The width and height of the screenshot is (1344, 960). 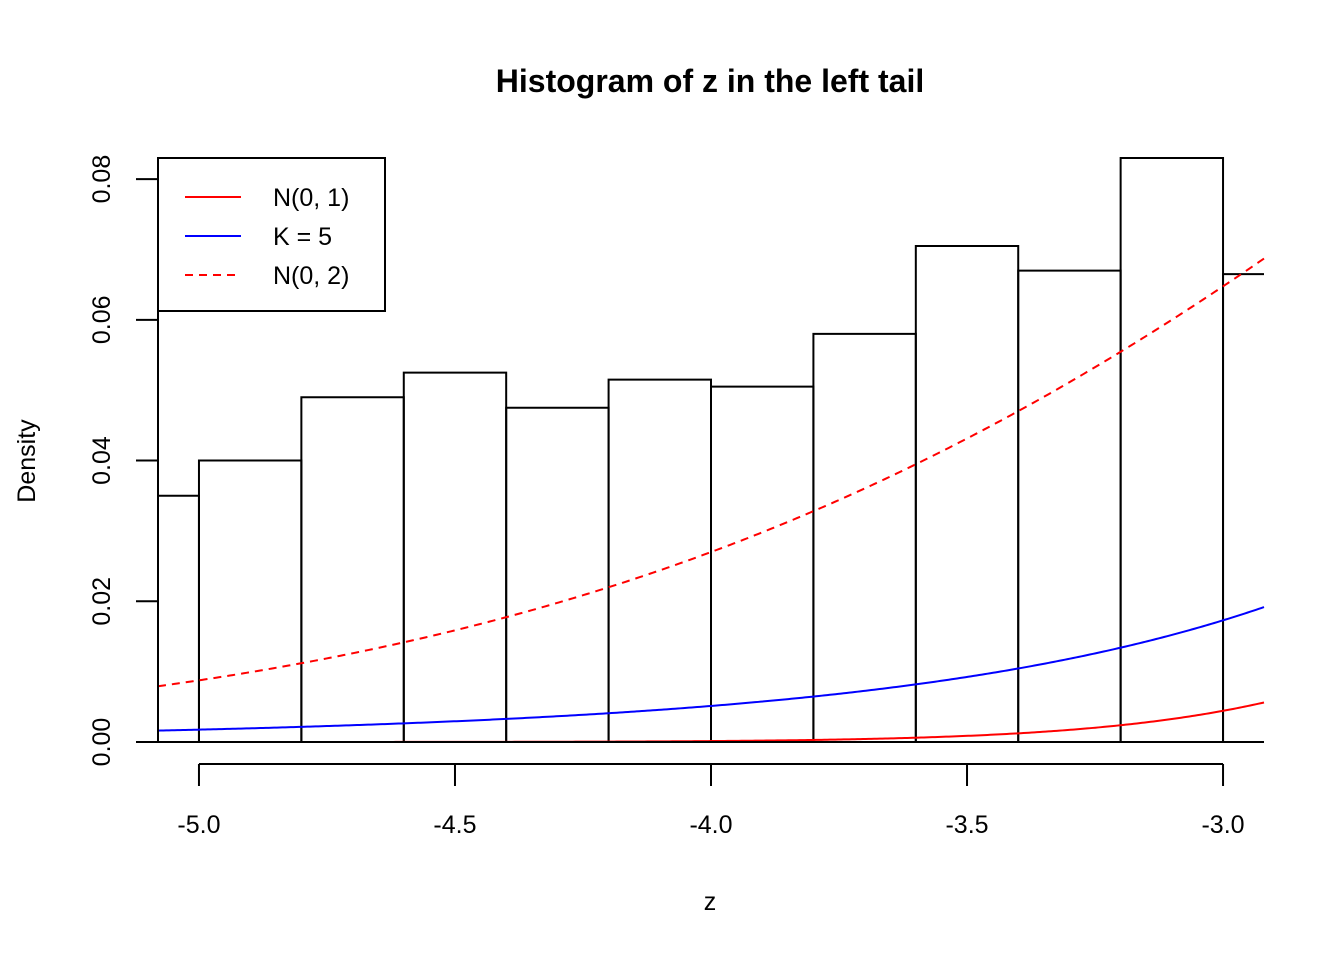 I want to click on density-curve, so click(x=711, y=669).